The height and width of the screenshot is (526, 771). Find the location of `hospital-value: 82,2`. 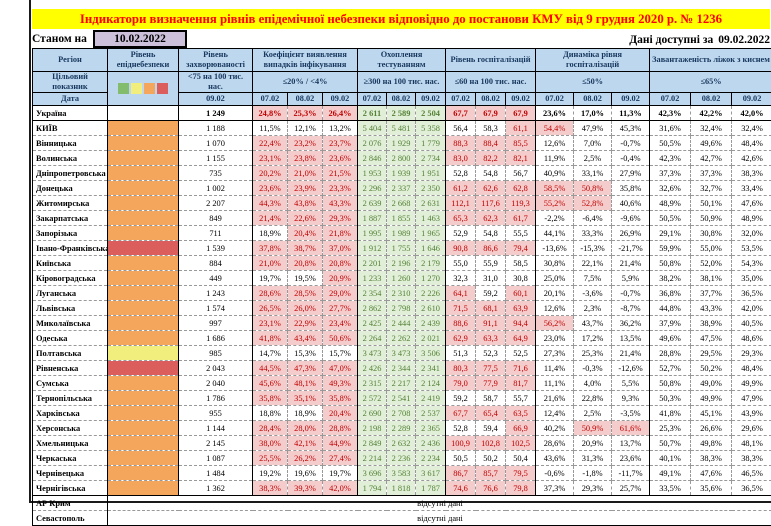

hospital-value: 82,2 is located at coordinates (491, 158).